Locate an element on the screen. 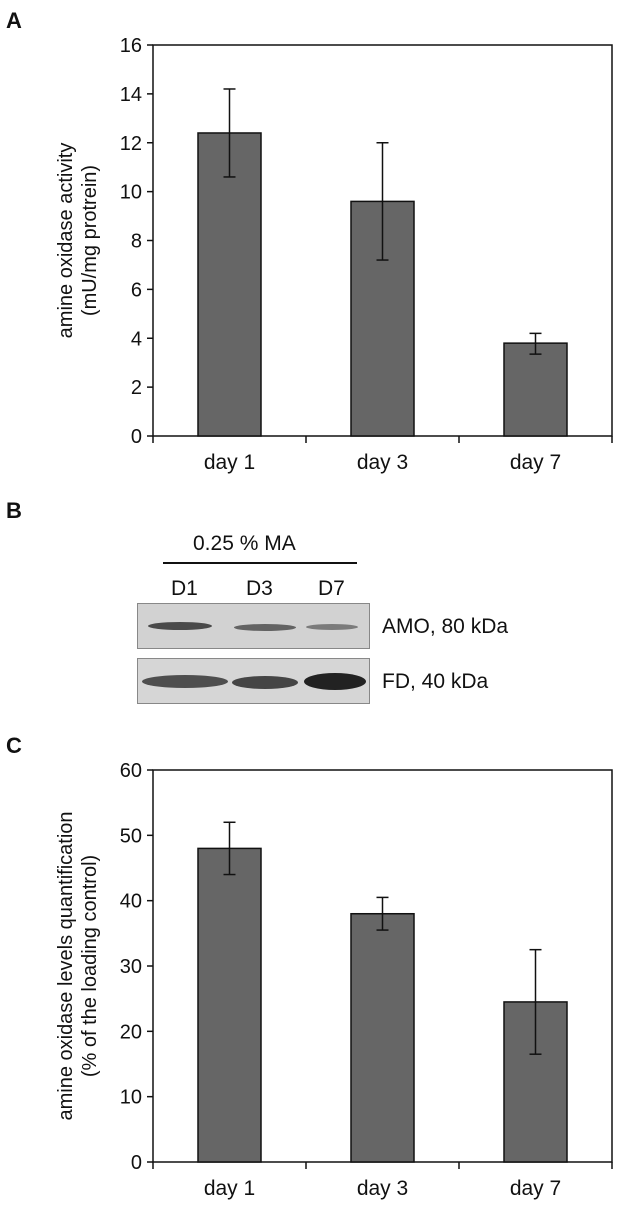  y-axis-title: (mU/mg protrein) is located at coordinates (90, 240).